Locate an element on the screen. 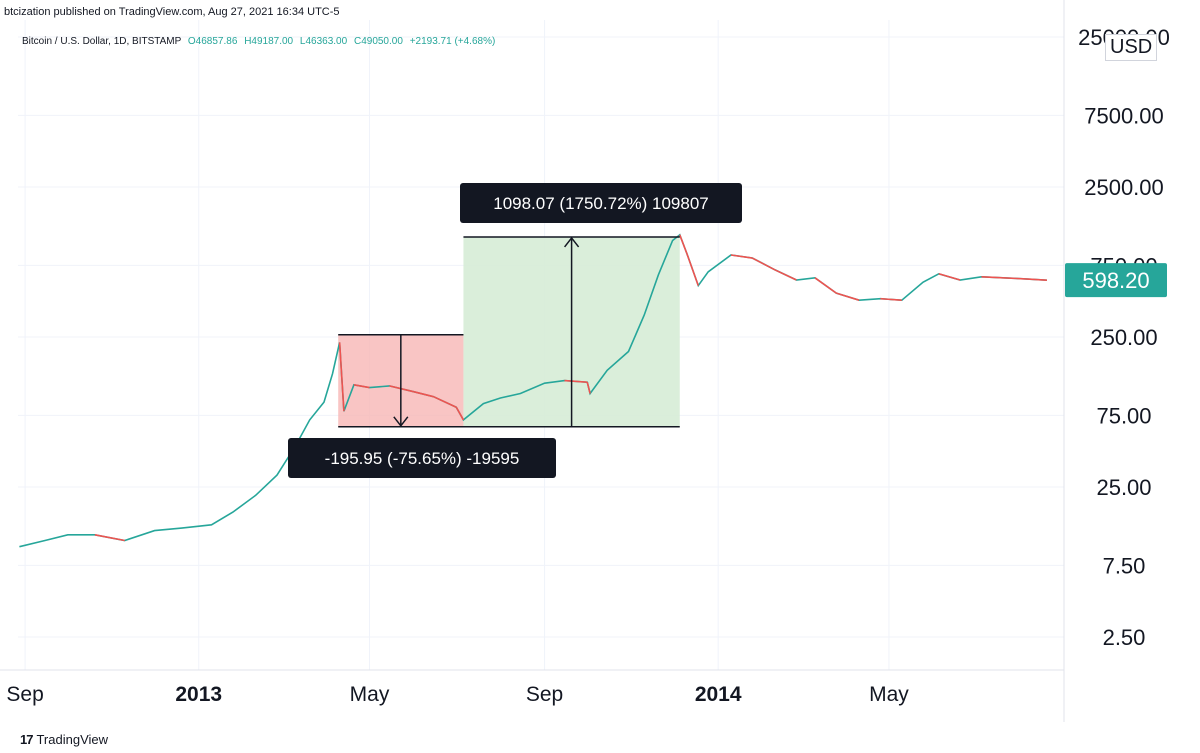 The image size is (1200, 753). close-value: C49050.00 is located at coordinates (378, 41).